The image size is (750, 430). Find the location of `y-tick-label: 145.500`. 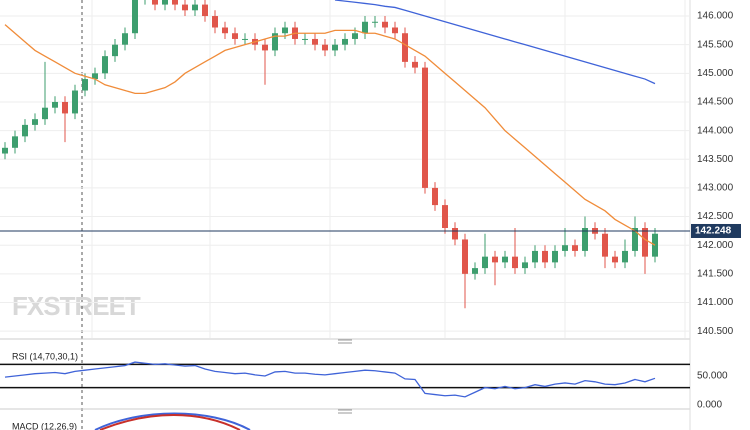

y-tick-label: 145.500 is located at coordinates (715, 44).